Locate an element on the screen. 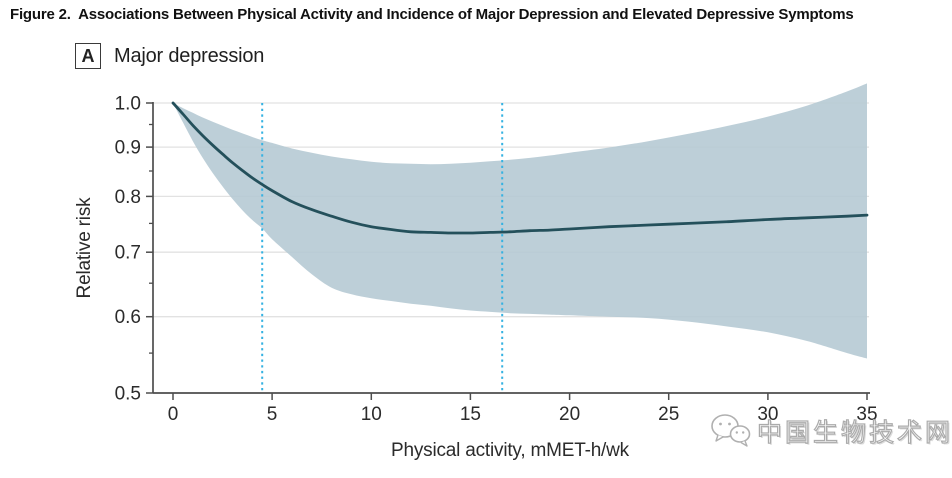  panel-header: A Major depression is located at coordinates (169, 56).